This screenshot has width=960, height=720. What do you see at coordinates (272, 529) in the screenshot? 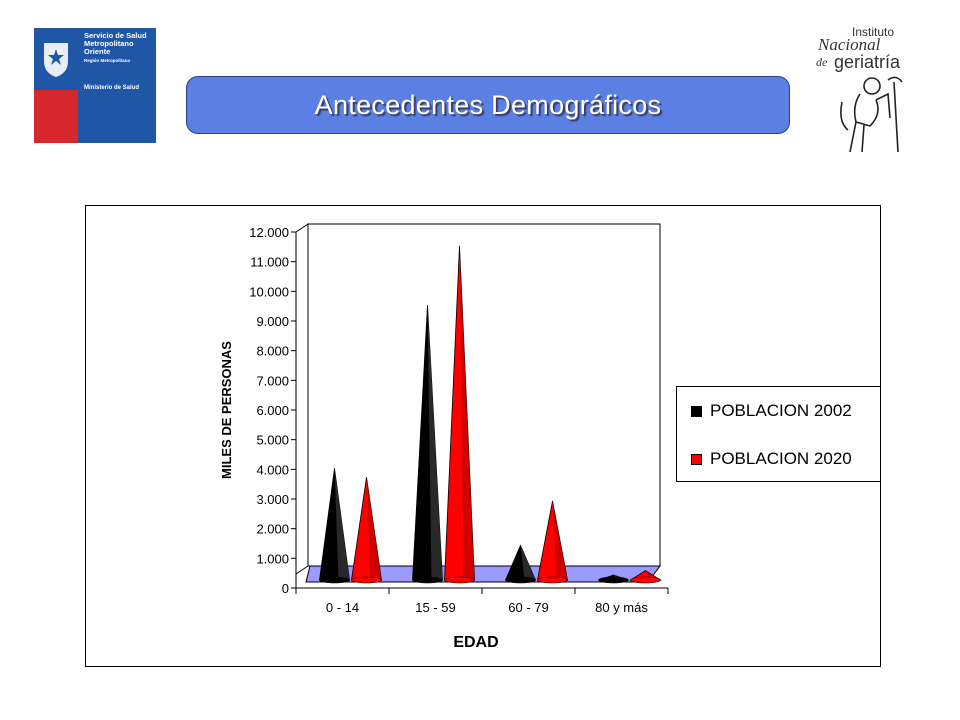
I see `y-tick-label: 2.000` at bounding box center [272, 529].